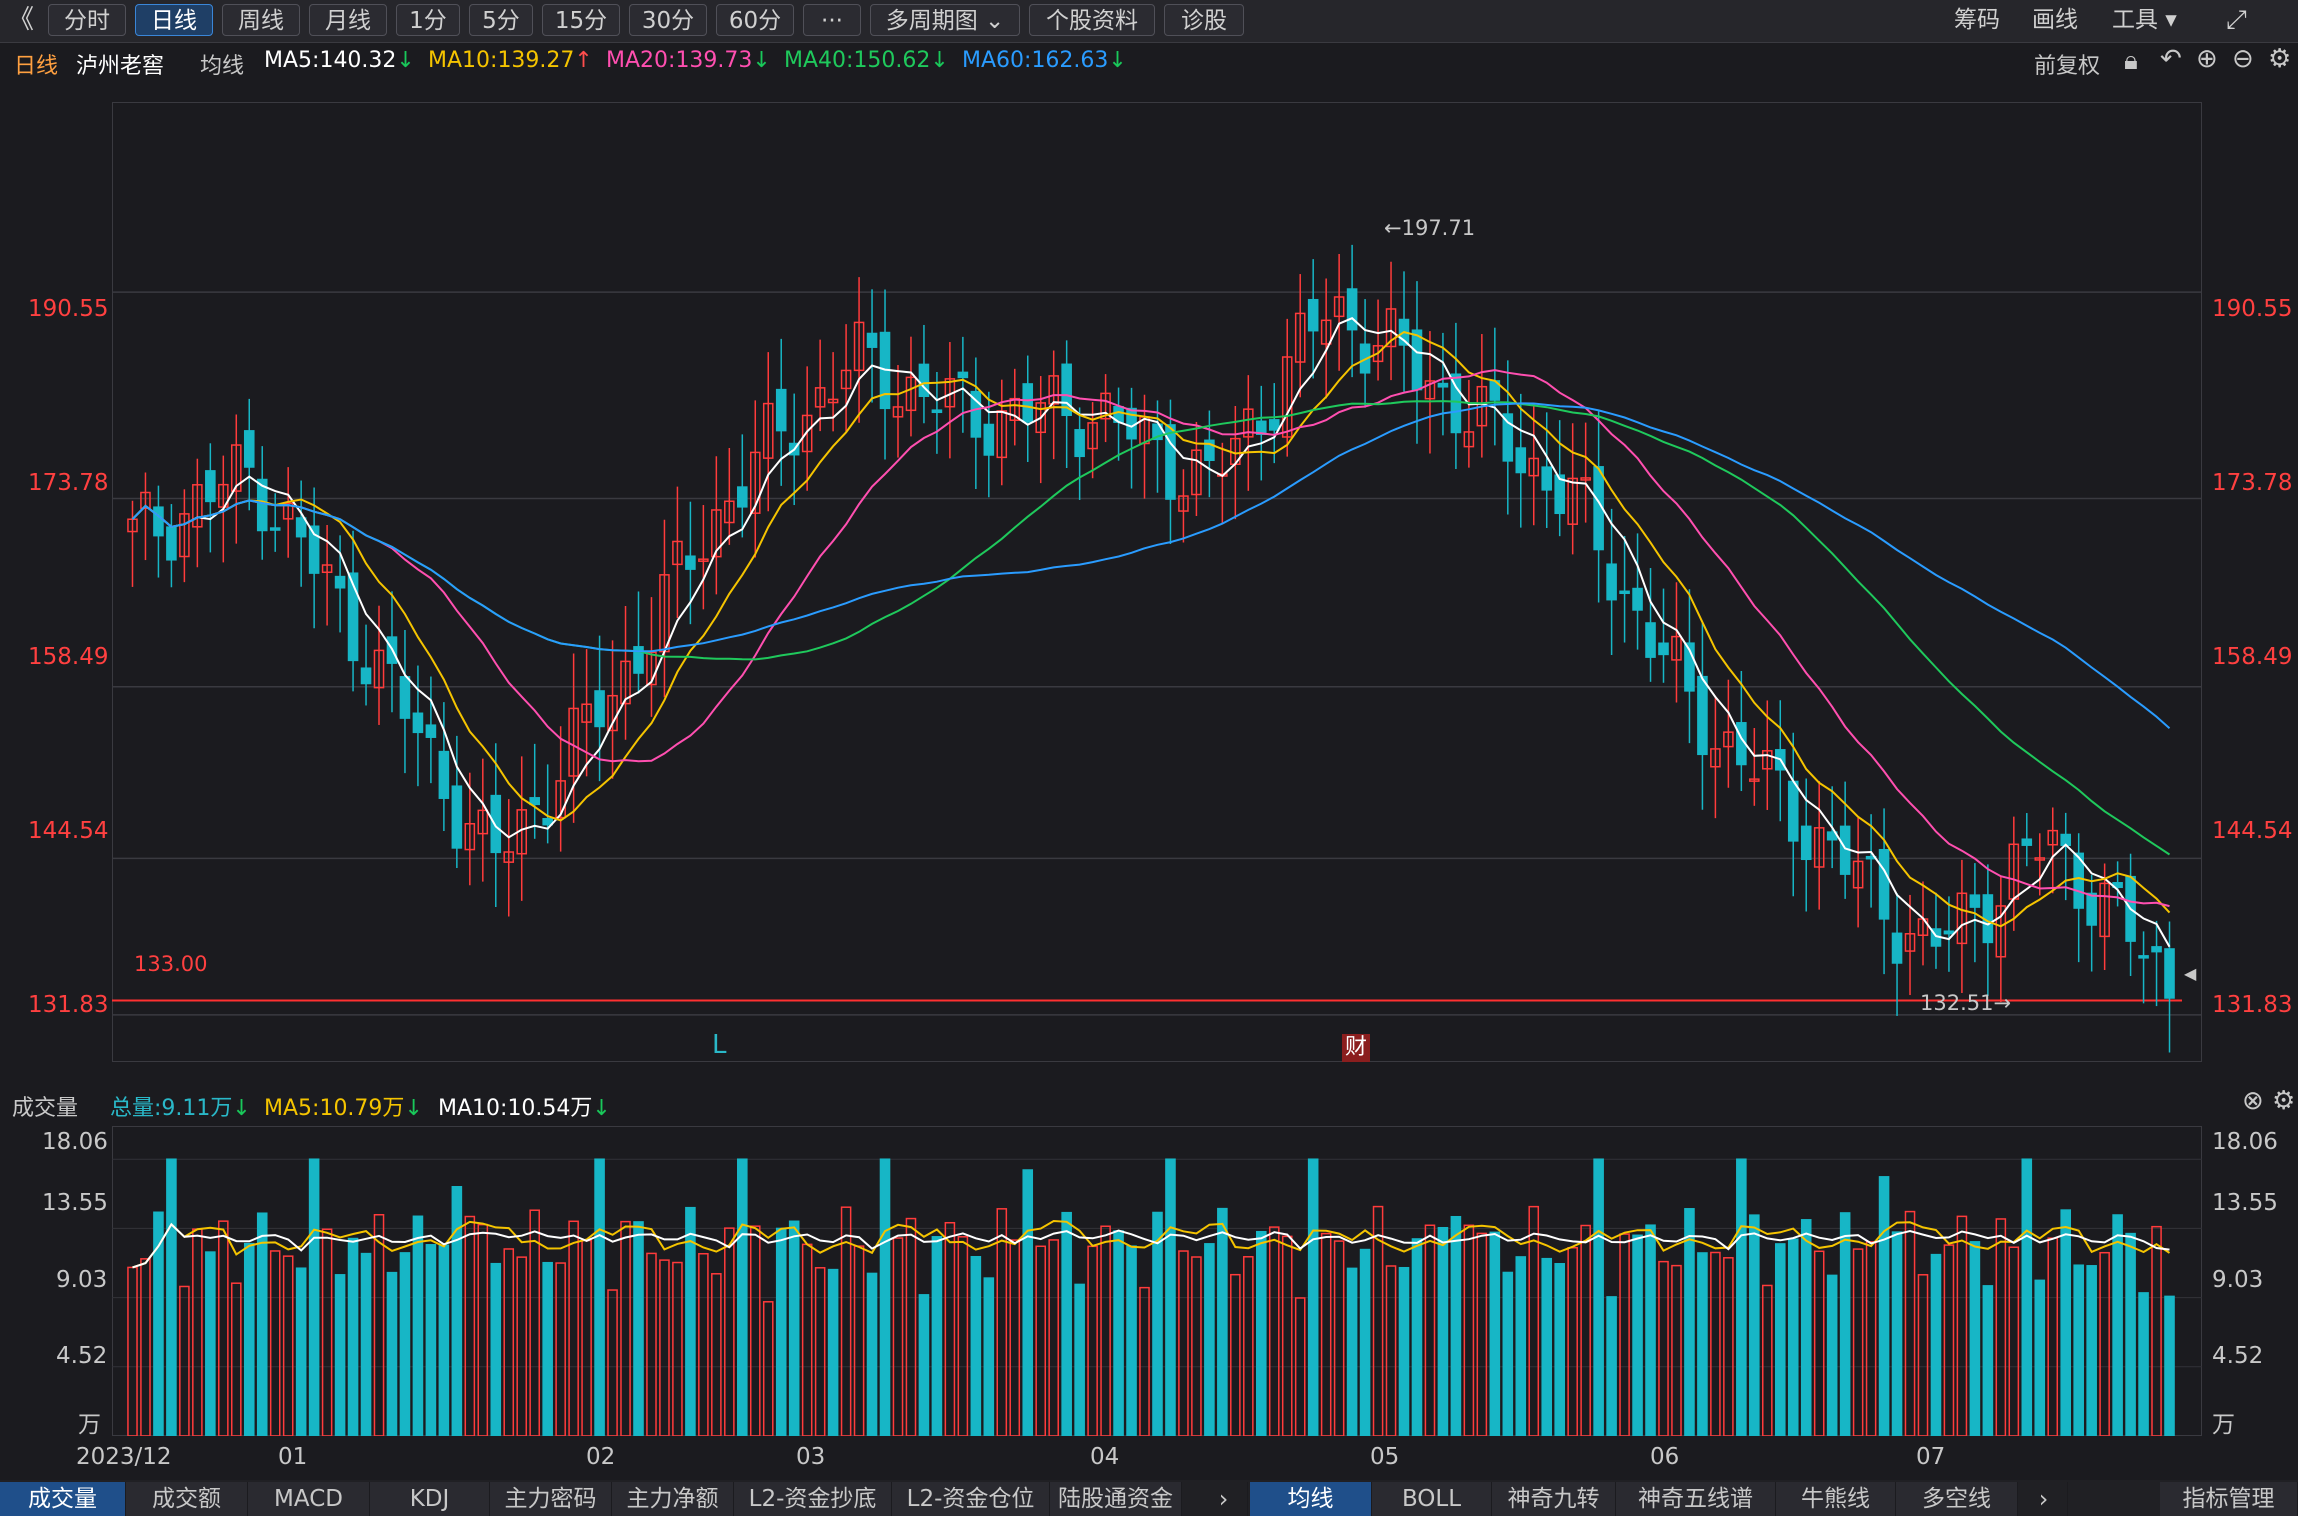 Image resolution: width=2298 pixels, height=1516 pixels. What do you see at coordinates (2243, 59) in the screenshot?
I see `zoom-out-icon: ⊖` at bounding box center [2243, 59].